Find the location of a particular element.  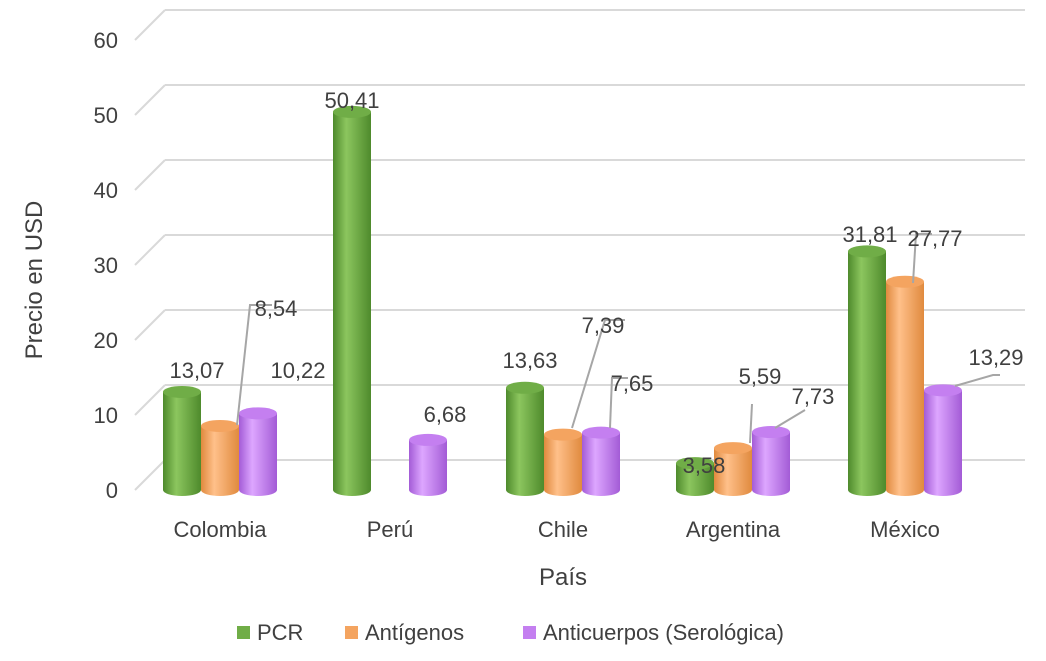

data-label: 31,81 is located at coordinates (869, 234).